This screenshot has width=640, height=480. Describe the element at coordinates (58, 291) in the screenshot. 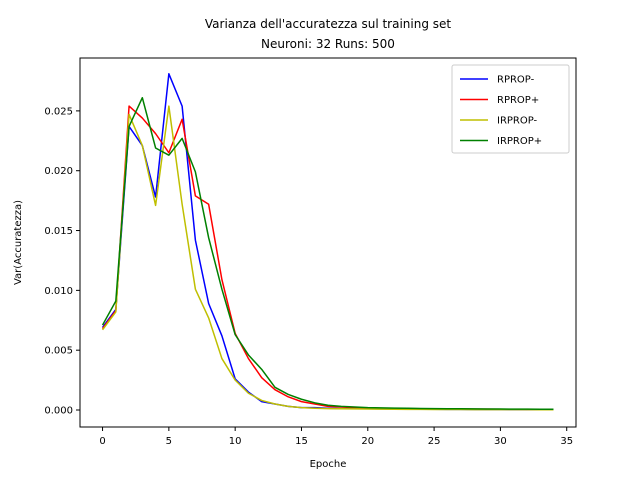

I see `y-tick-label: 0.010` at that location.